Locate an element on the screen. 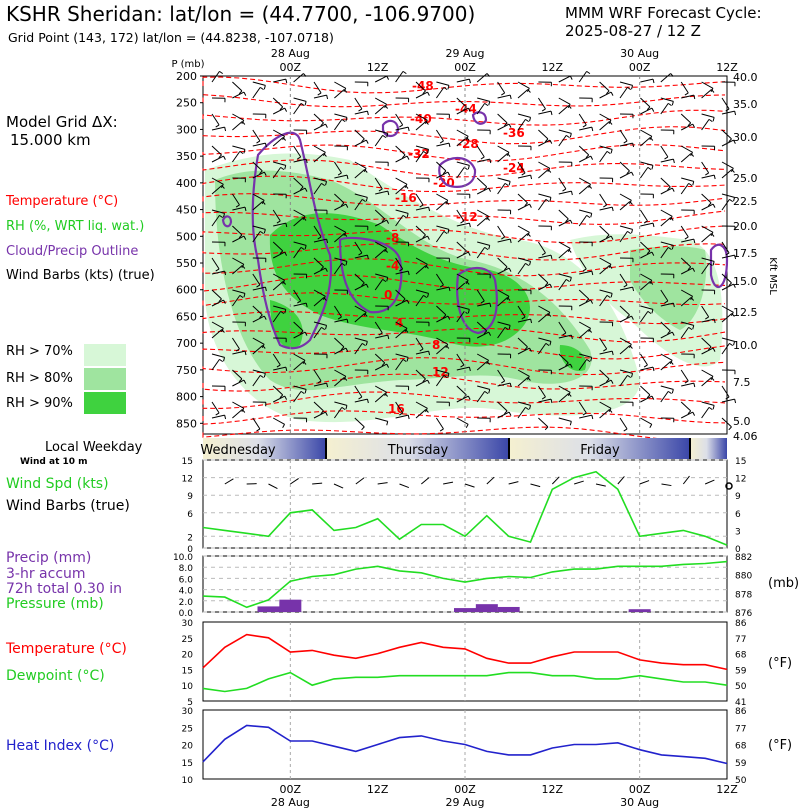 Image resolution: width=810 pixels, height=811 pixels. cloud-precip-outline is located at coordinates (477, 301).